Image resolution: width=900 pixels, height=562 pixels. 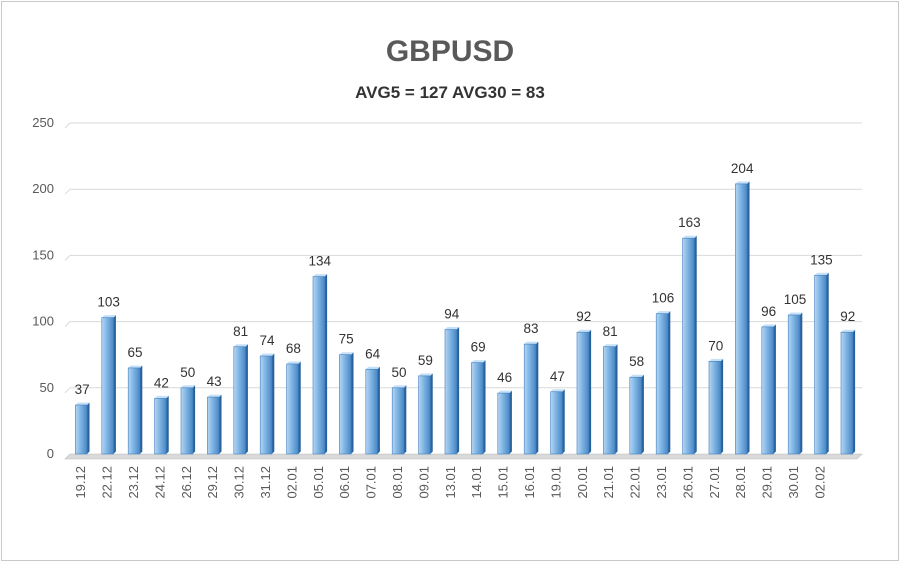 I want to click on x-tick-label: 19.12, so click(x=80, y=482).